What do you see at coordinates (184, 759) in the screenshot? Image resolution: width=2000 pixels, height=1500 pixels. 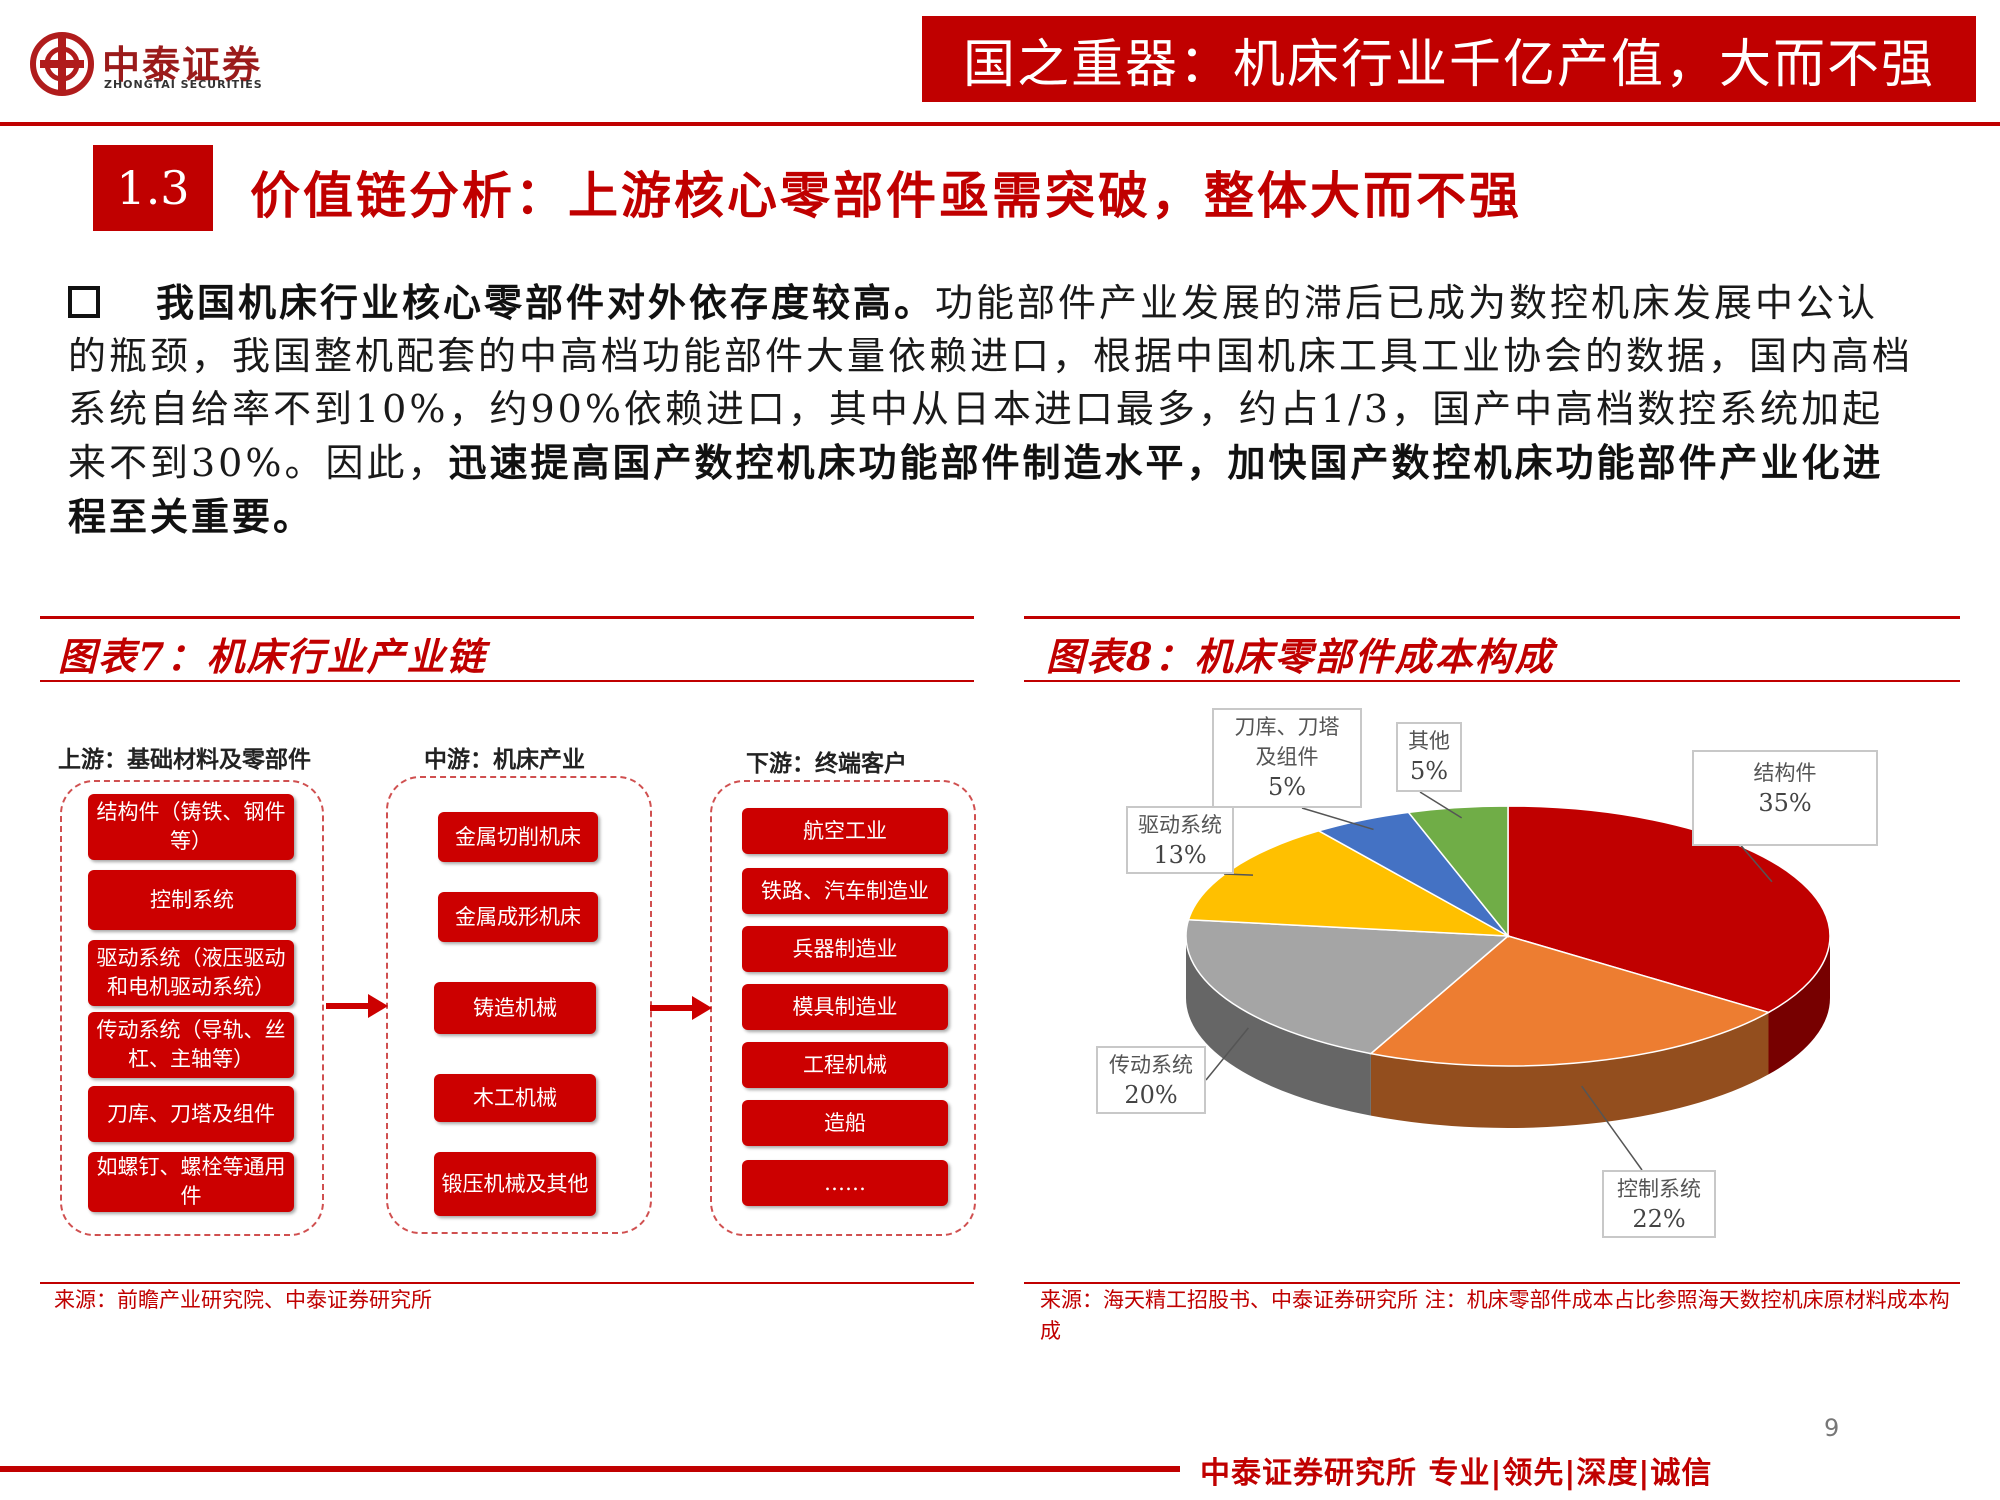 I see `upstream-heading: 上游：基础材料及零部件` at bounding box center [184, 759].